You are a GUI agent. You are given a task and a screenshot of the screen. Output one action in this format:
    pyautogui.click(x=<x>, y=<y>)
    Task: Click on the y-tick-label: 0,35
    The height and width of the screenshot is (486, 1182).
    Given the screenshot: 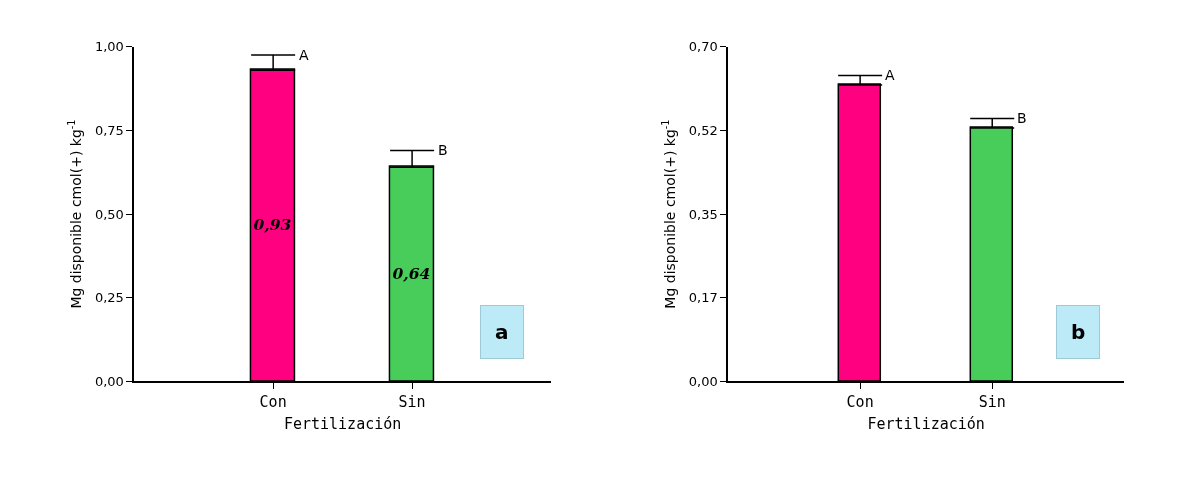 What is the action you would take?
    pyautogui.click(x=703, y=214)
    